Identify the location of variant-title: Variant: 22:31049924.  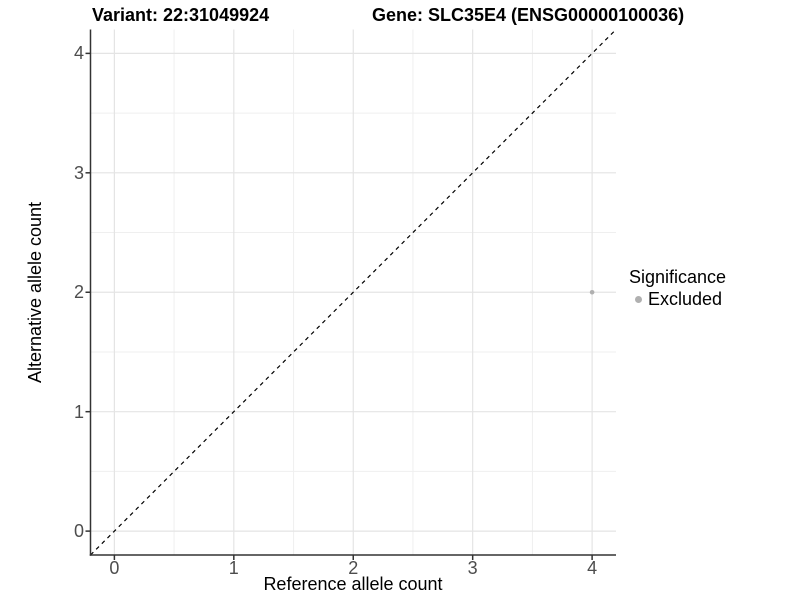
(181, 15).